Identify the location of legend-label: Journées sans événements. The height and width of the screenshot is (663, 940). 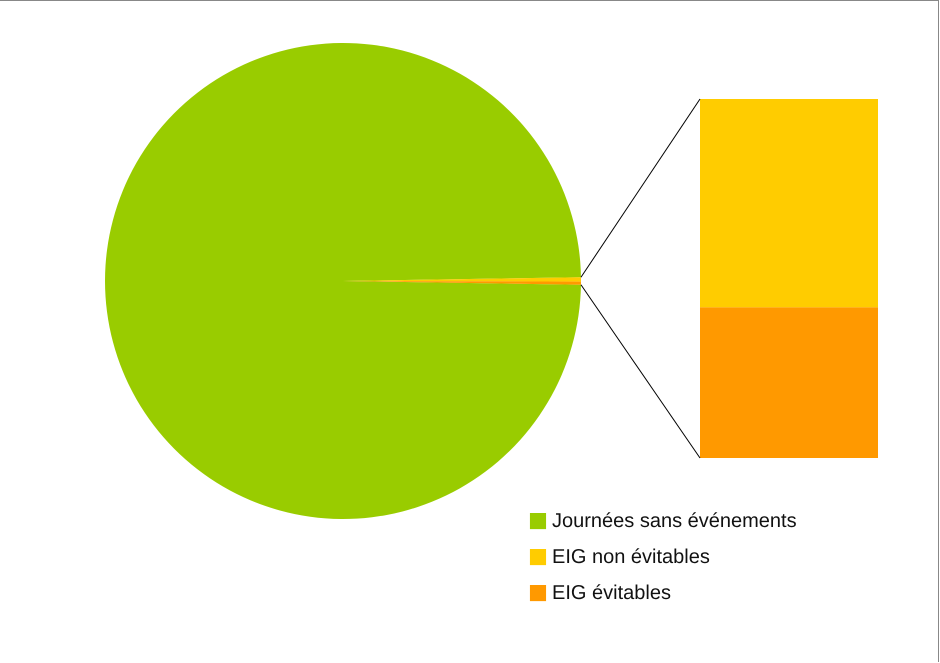
(674, 521).